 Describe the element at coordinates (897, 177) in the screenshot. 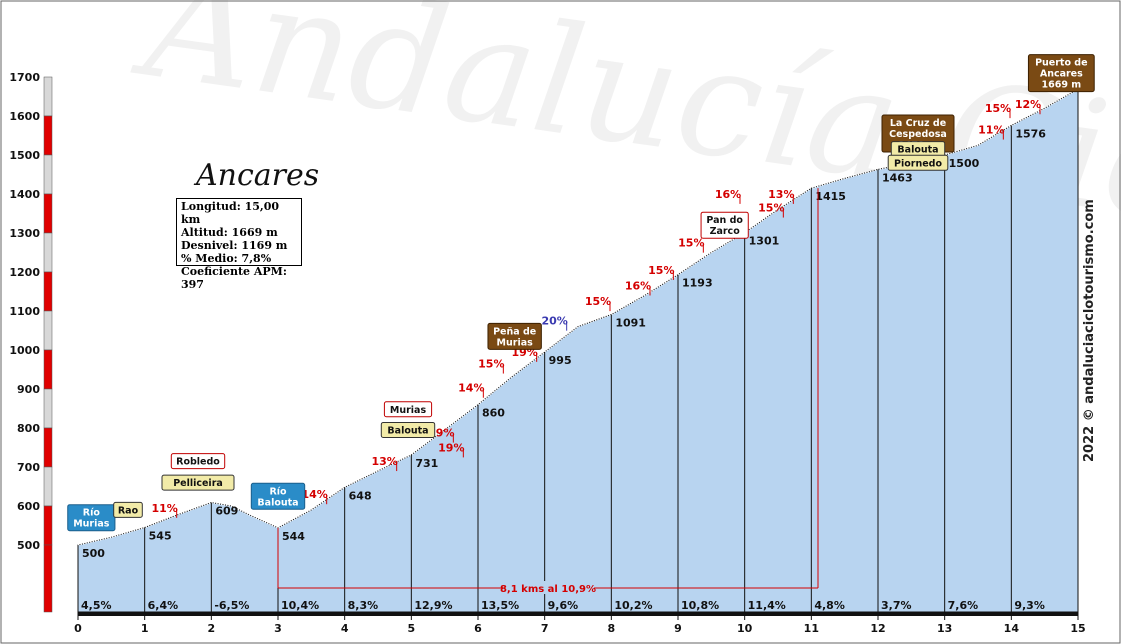

I see `km-altitude-label: 1463` at that location.